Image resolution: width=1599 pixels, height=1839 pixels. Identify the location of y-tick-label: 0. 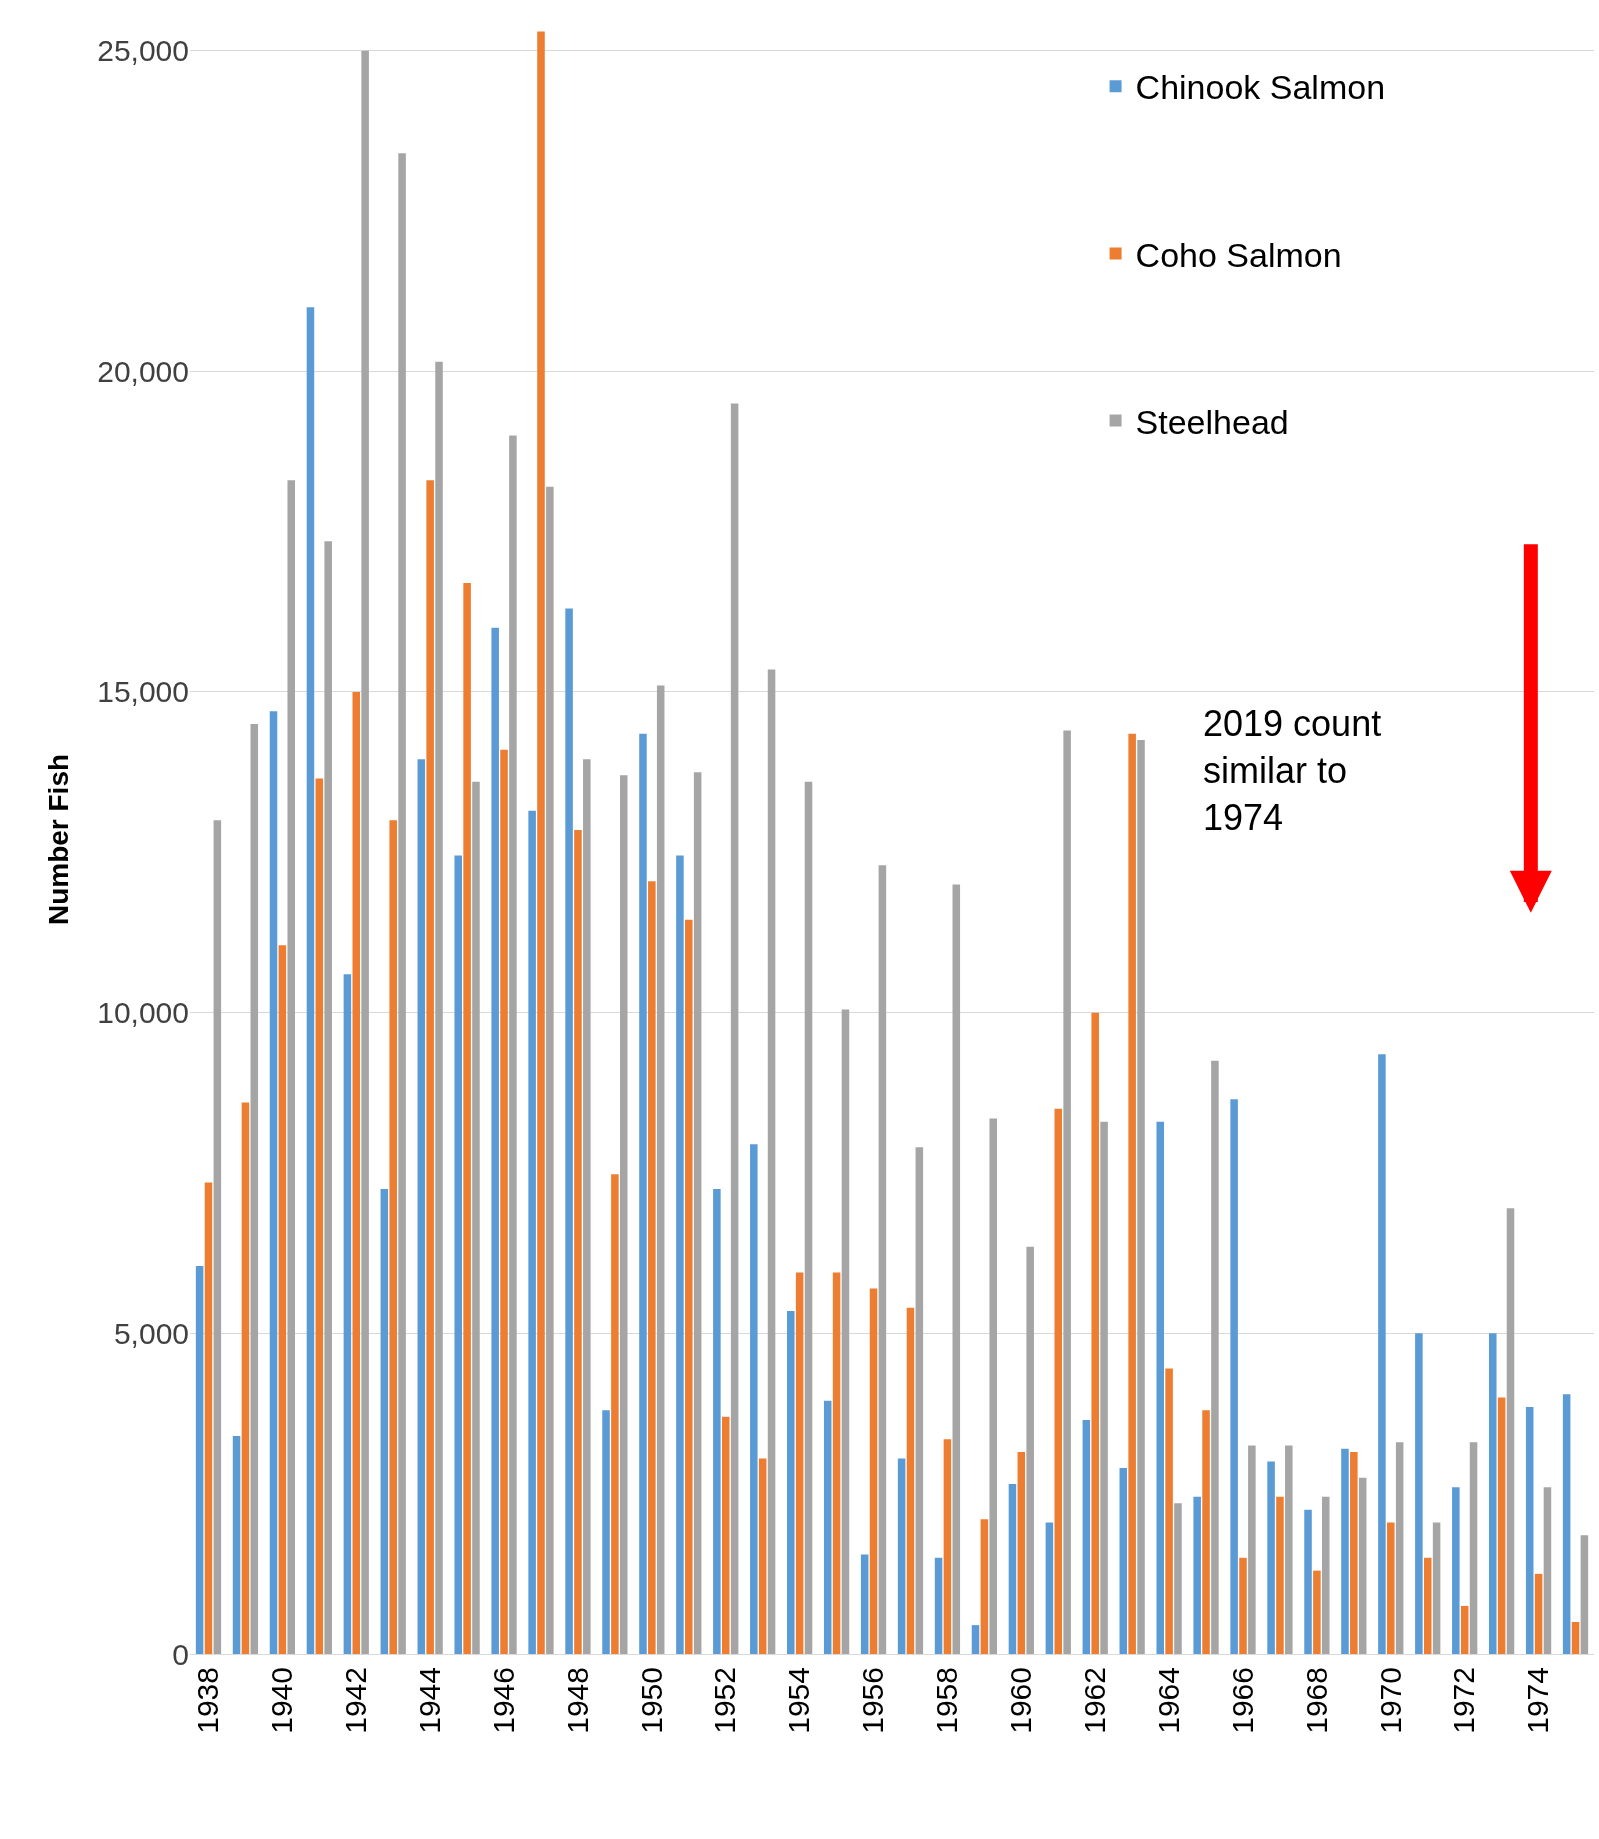
(180, 1654).